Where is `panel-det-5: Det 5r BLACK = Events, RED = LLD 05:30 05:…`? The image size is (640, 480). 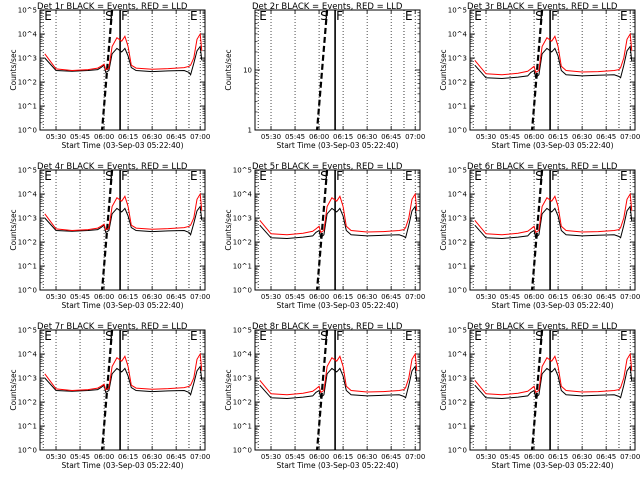 panel-det-5: Det 5r BLACK = Events, RED = LLD 05:30 05:… is located at coordinates (324, 236).